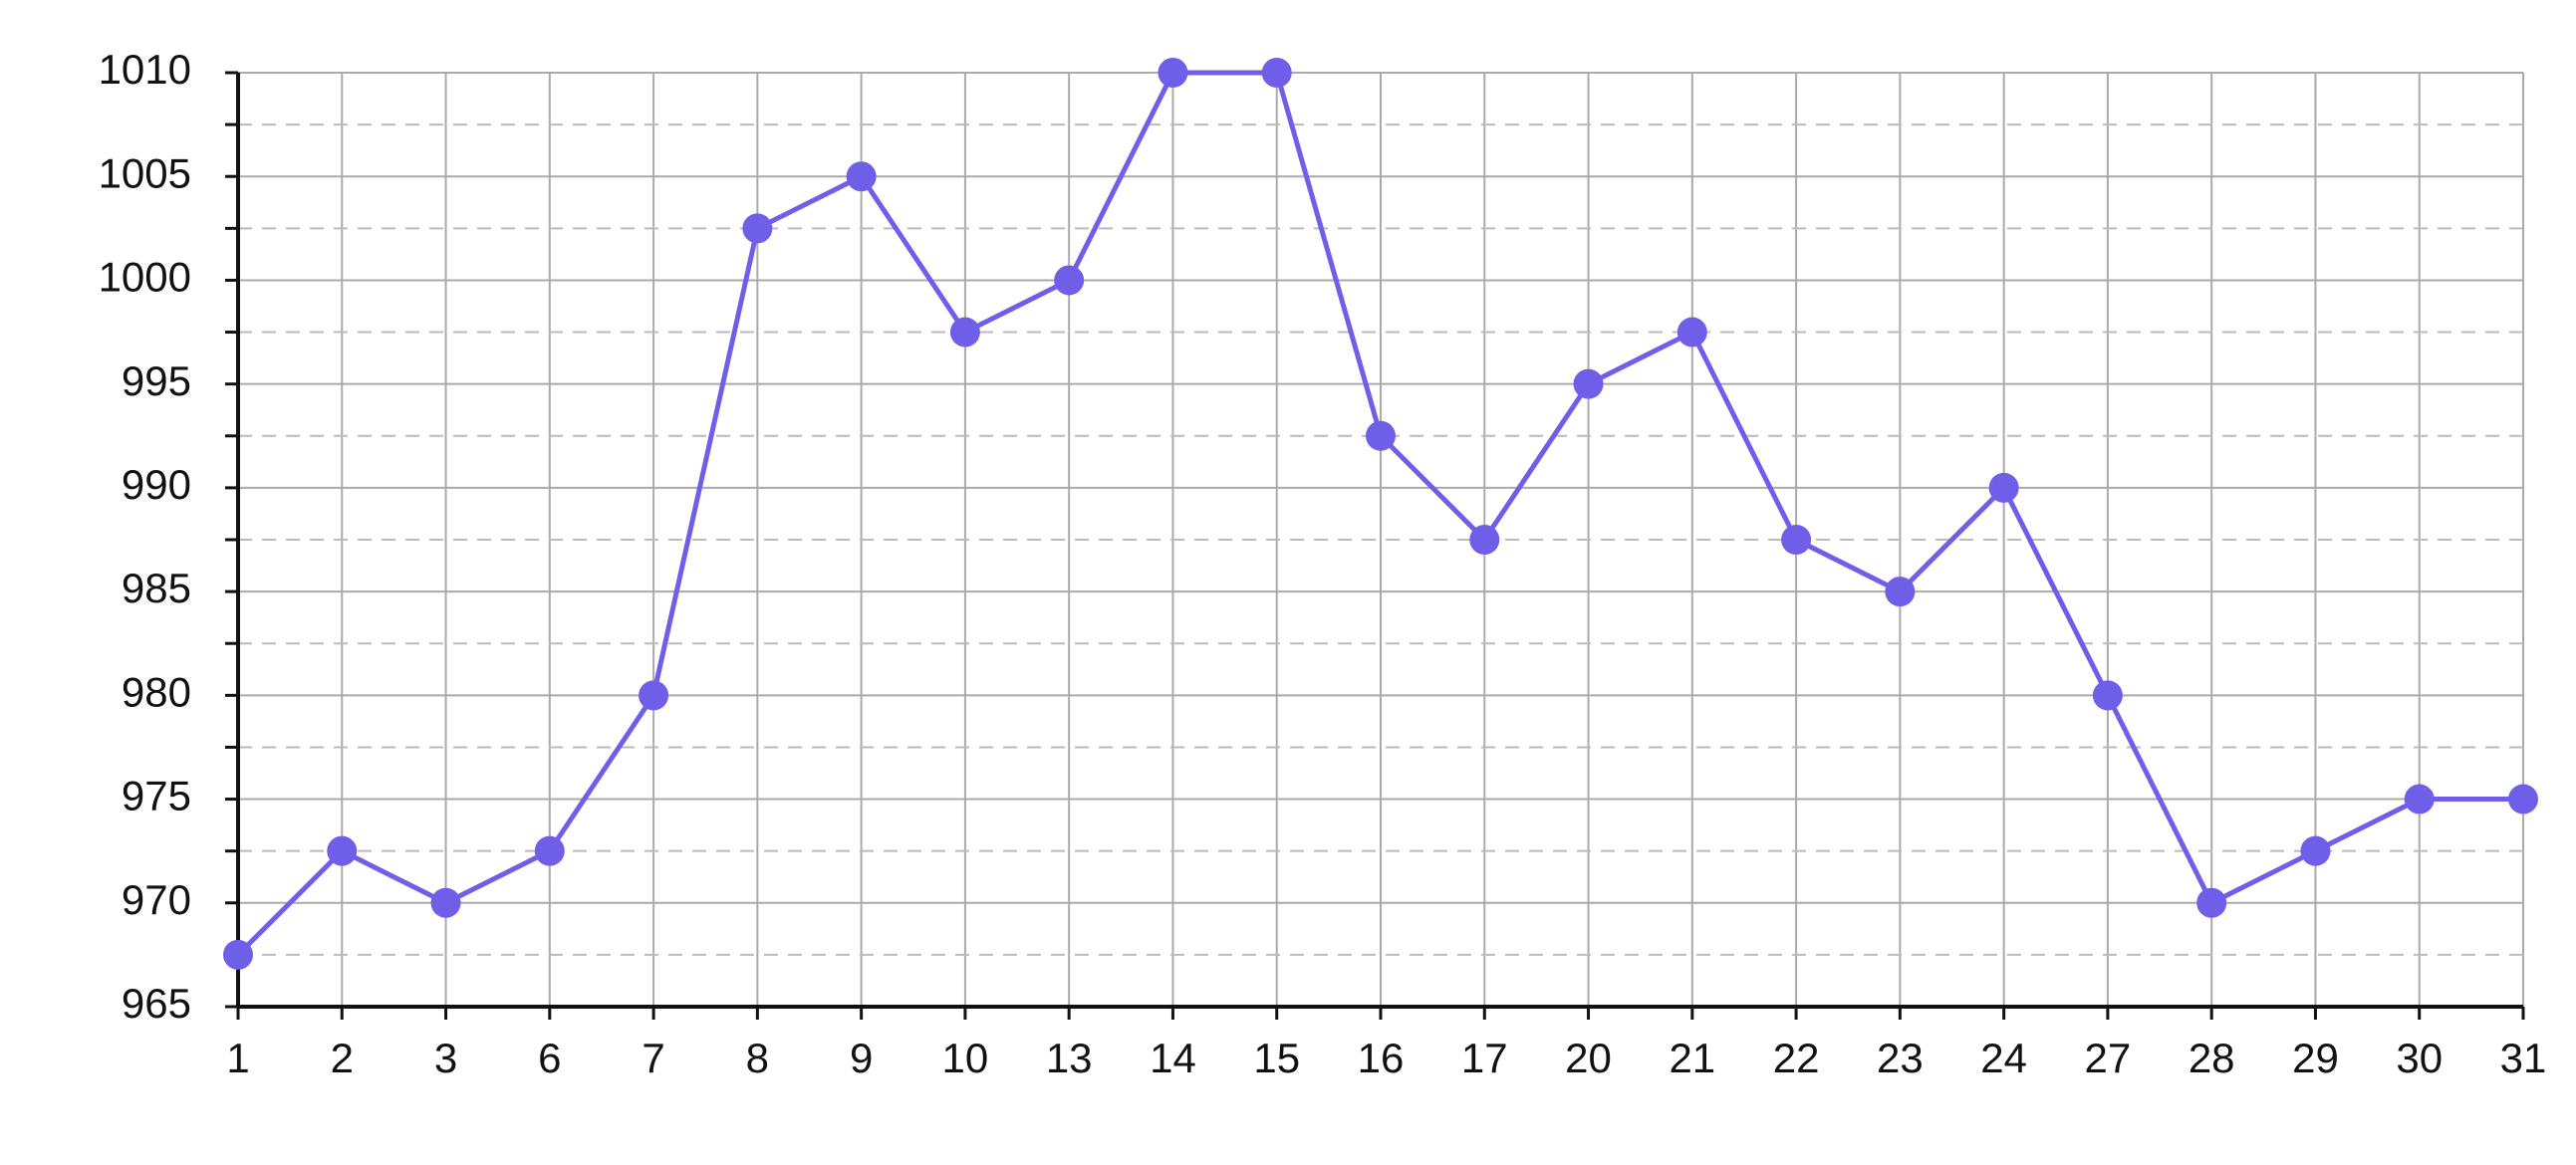  Describe the element at coordinates (1900, 1058) in the screenshot. I see `x-tick-label: 23` at that location.